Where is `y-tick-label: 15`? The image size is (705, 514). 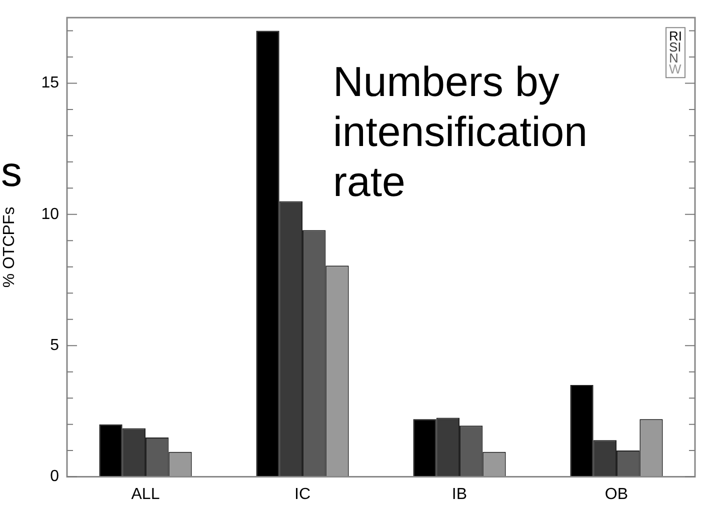 y-tick-label: 15 is located at coordinates (50, 83).